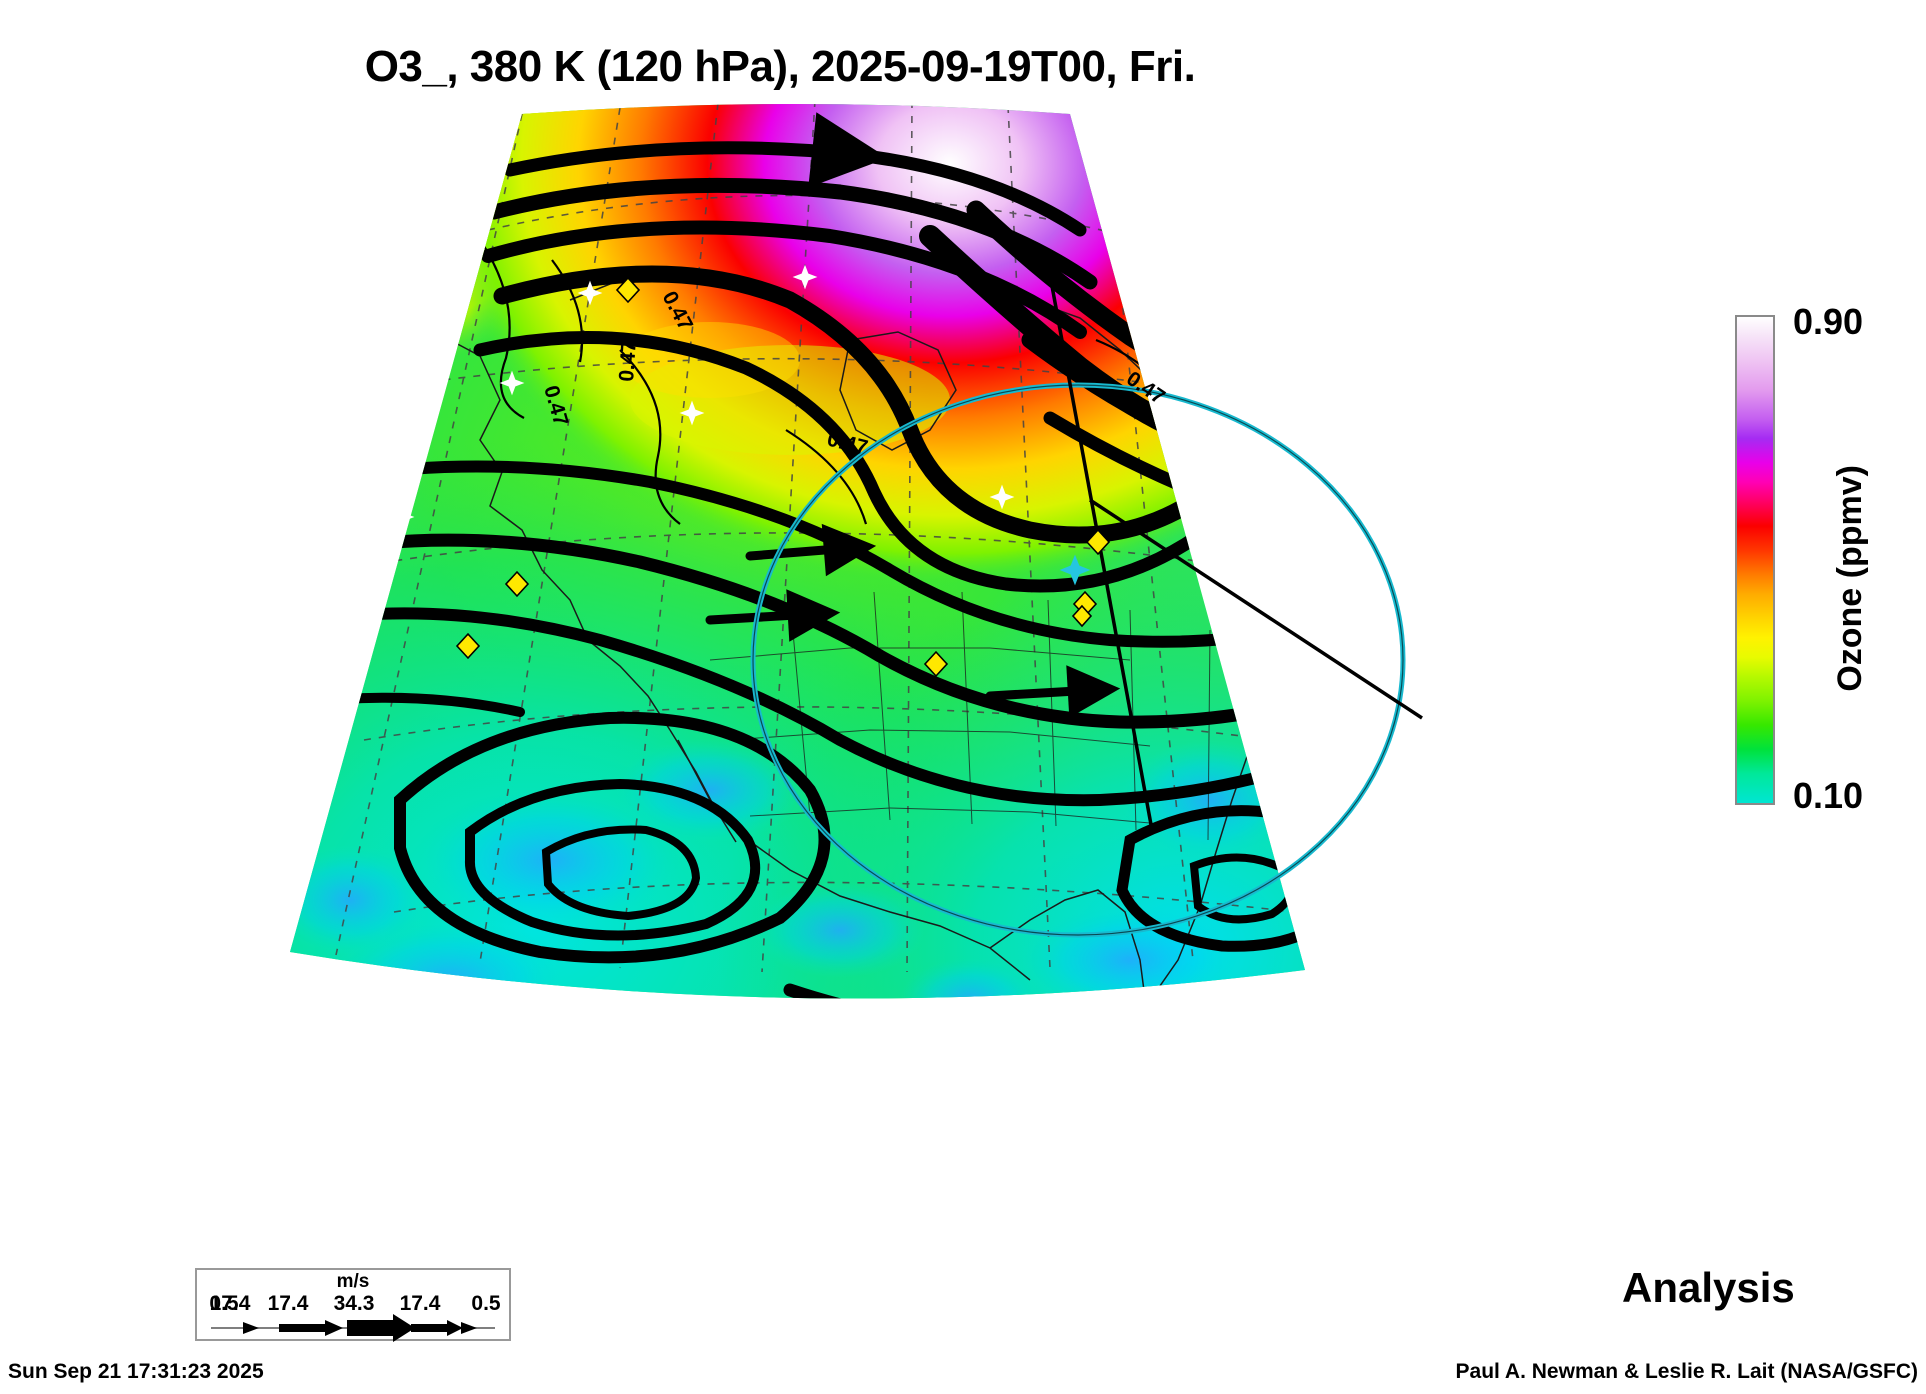 The height and width of the screenshot is (1394, 1926). What do you see at coordinates (1850, 578) in the screenshot?
I see `colorbar-axis-title: Ozone (ppmv)` at bounding box center [1850, 578].